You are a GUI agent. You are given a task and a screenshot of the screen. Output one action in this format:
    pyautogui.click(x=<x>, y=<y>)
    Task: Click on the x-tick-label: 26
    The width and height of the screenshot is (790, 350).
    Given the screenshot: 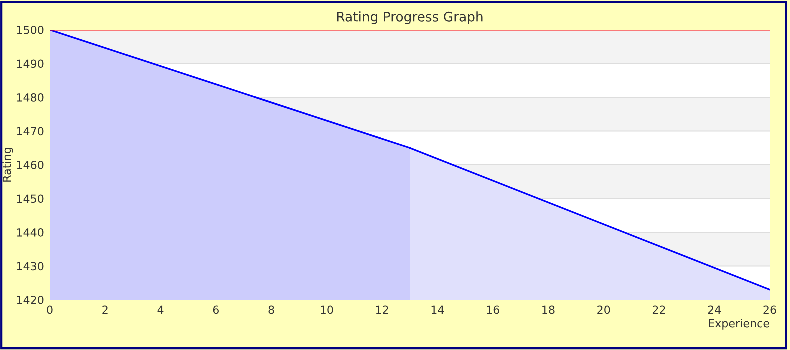 What is the action you would take?
    pyautogui.click(x=770, y=310)
    